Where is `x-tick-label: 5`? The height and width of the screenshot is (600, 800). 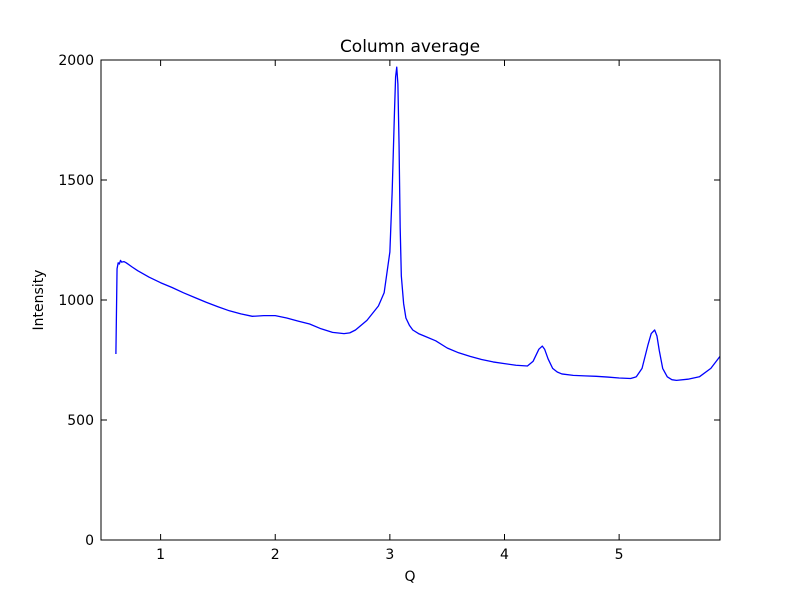
x-tick-label: 5 is located at coordinates (619, 555).